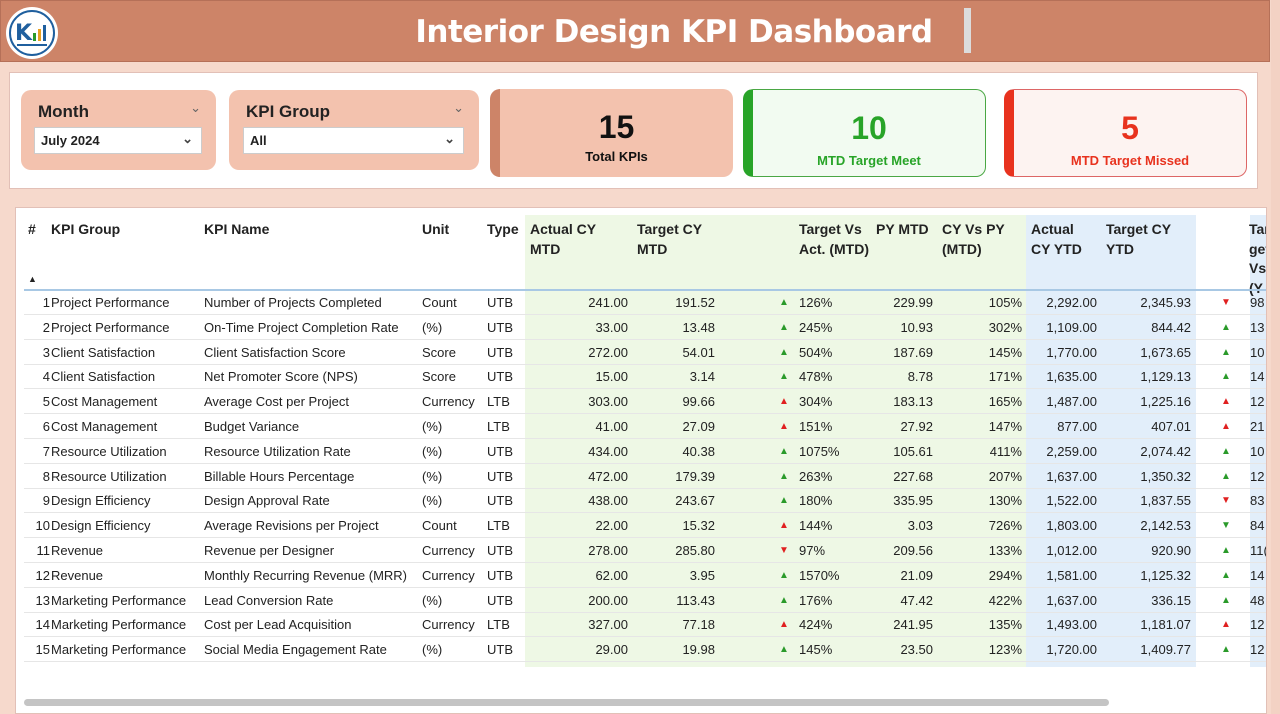 The width and height of the screenshot is (1280, 714). Describe the element at coordinates (563, 239) in the screenshot. I see `col-header-actual-cy-mtd: Actual CY MTD` at that location.